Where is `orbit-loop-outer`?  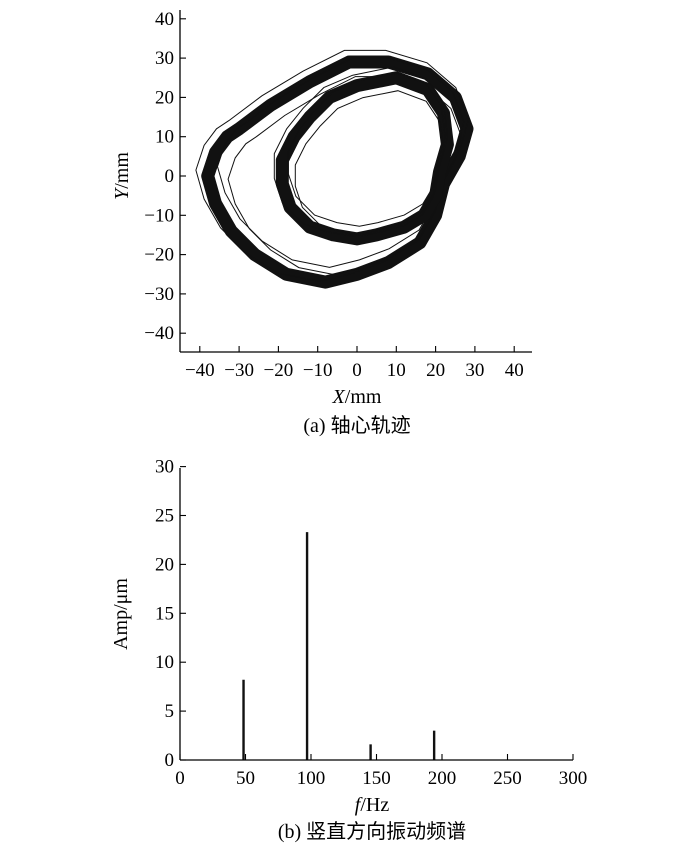 orbit-loop-outer is located at coordinates (337, 172).